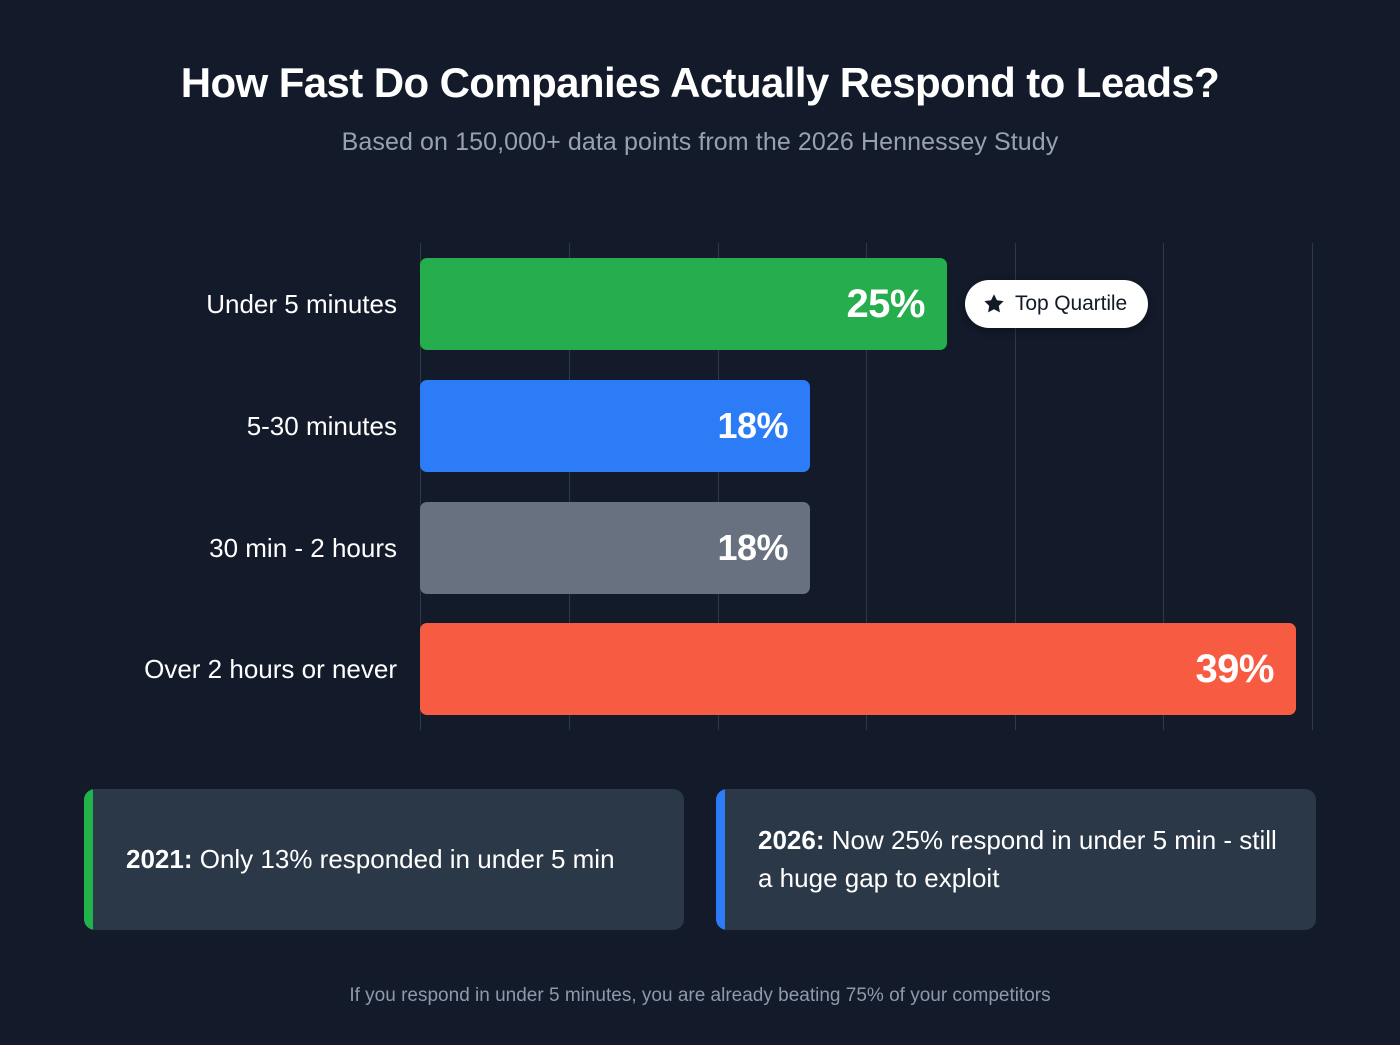  I want to click on callout-text-2021: 2021: Only 13% responded in under 5 min, so click(364, 860).